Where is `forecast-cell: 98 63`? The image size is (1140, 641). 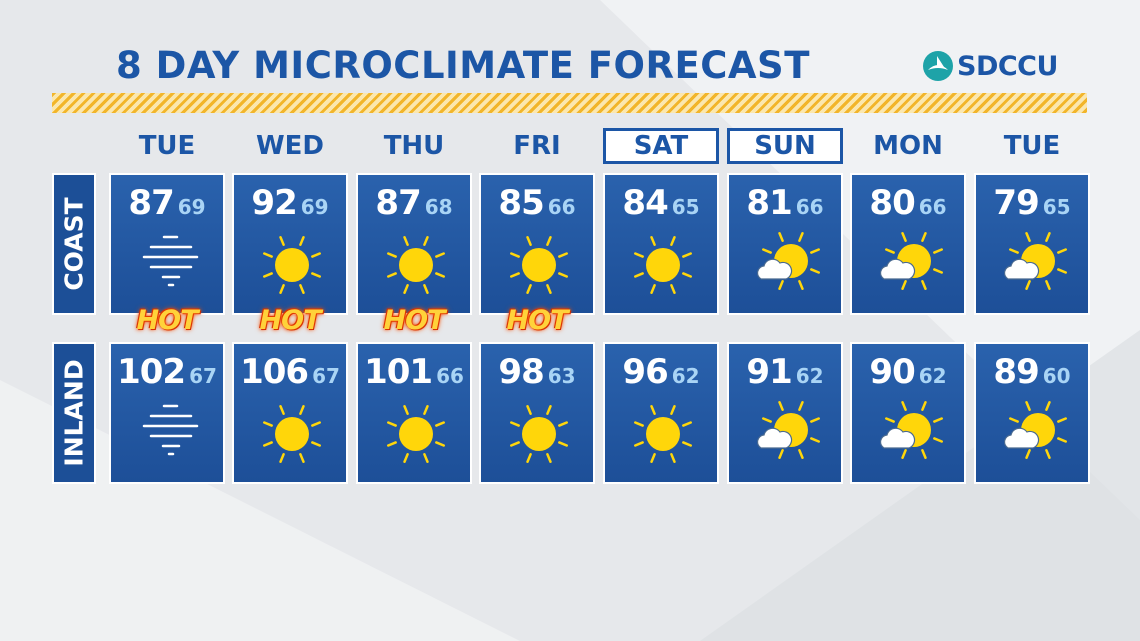
forecast-cell: 98 63 is located at coordinates (537, 413).